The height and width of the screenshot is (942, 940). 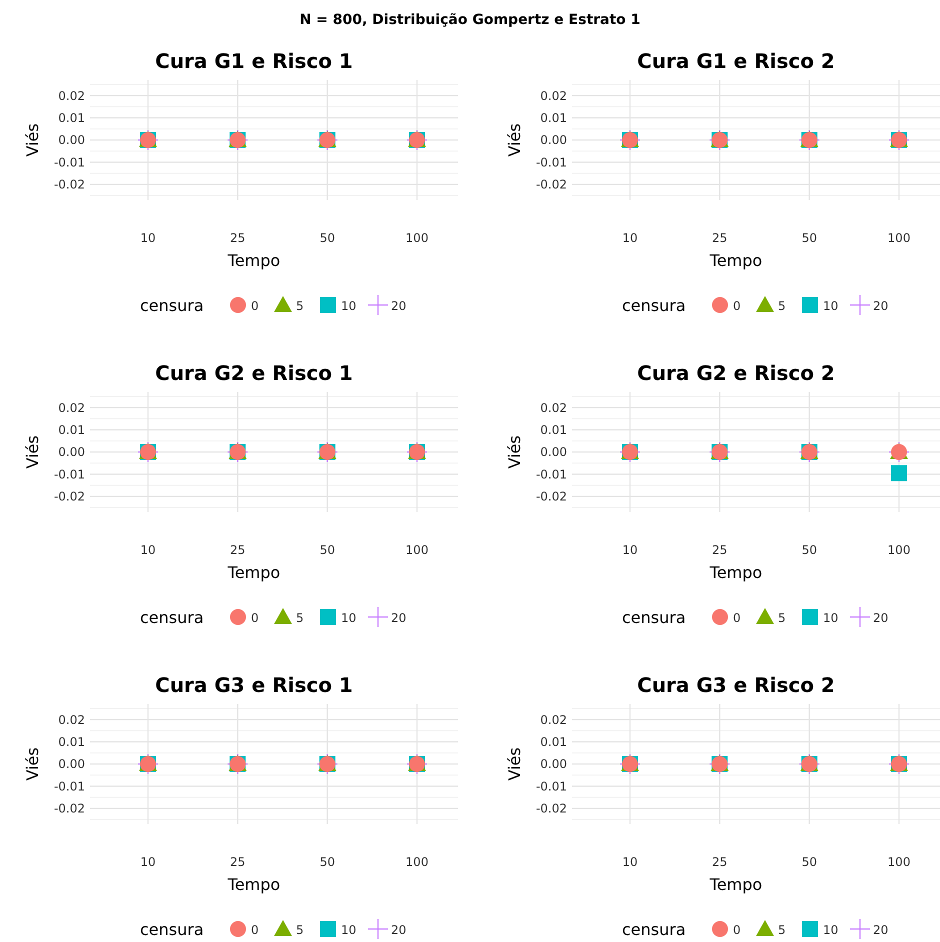 I want to click on chart-title: Cura G1 e Risco 1, so click(x=254, y=61).